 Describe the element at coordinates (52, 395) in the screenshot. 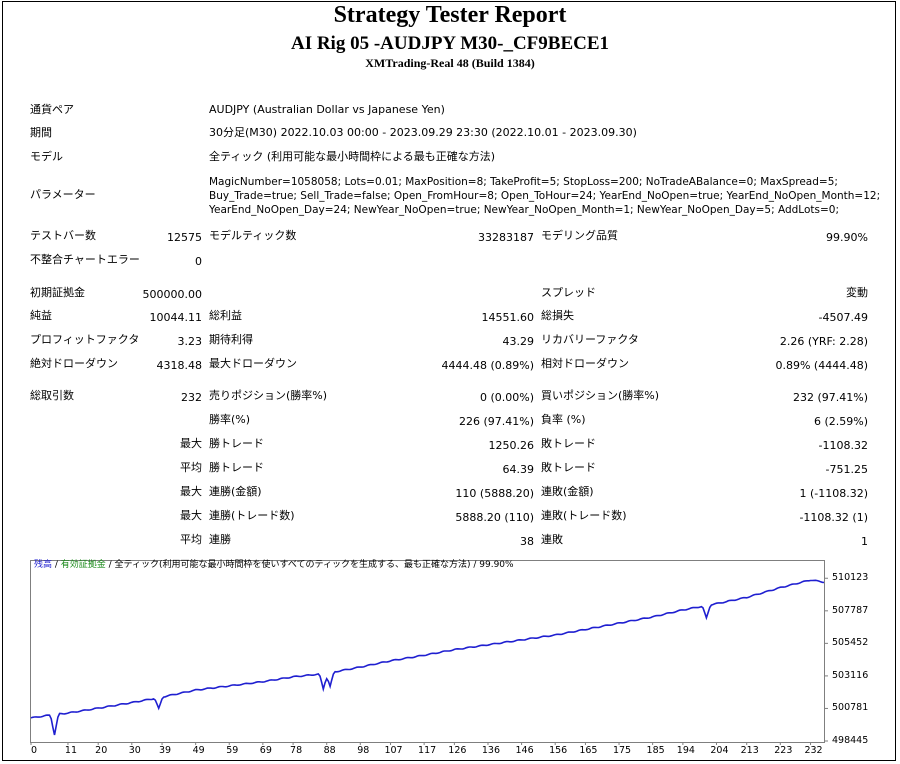

I see `total-trades-label: 総取引数` at that location.